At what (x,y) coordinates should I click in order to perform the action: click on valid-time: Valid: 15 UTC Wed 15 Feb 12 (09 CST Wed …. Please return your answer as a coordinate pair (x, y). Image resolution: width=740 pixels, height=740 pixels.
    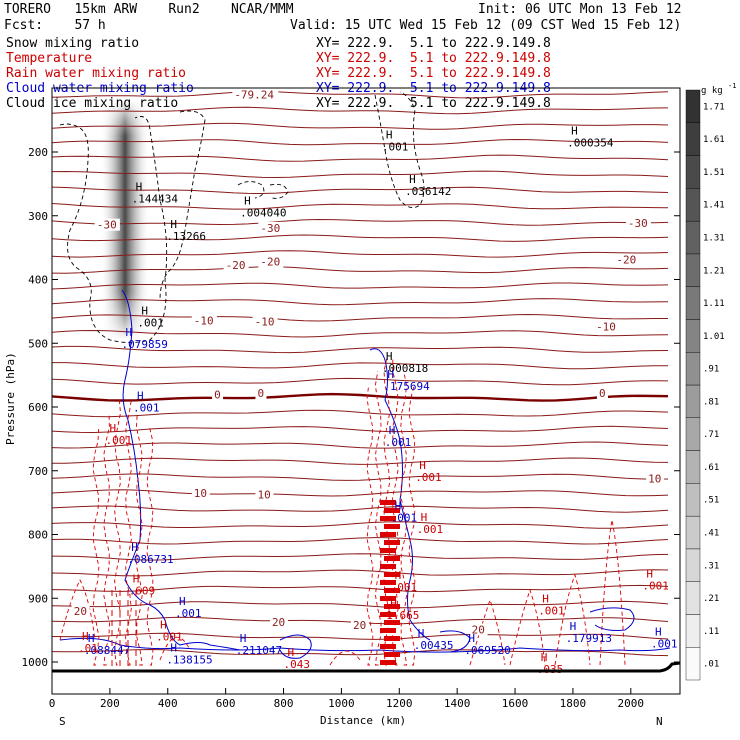
    Looking at the image, I should click on (486, 25).